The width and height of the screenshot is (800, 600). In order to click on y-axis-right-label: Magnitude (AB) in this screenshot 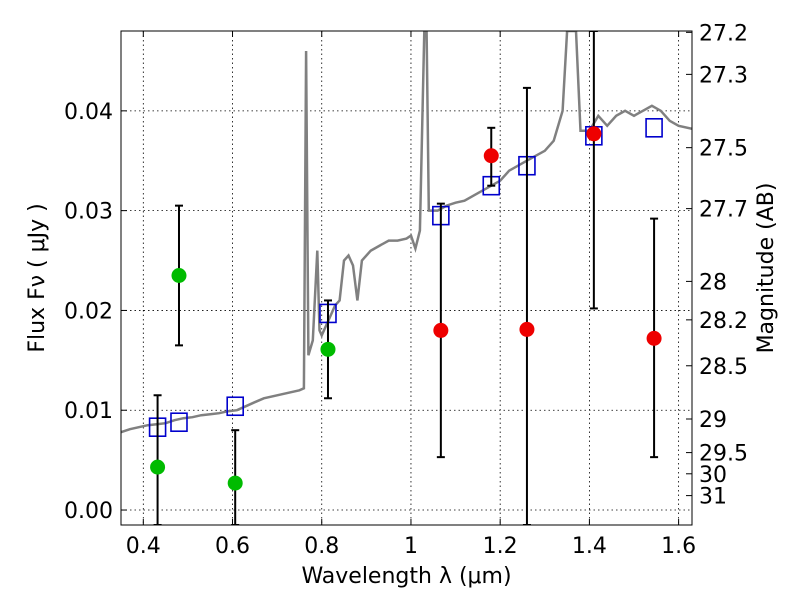, I will do `click(766, 268)`.